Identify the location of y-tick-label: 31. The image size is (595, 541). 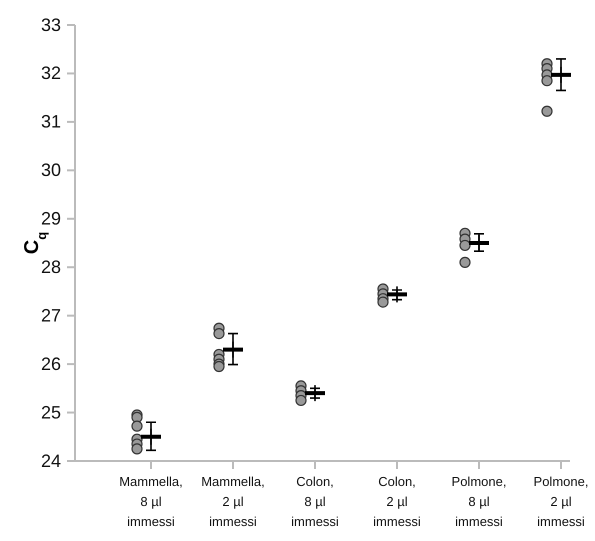
(50, 122).